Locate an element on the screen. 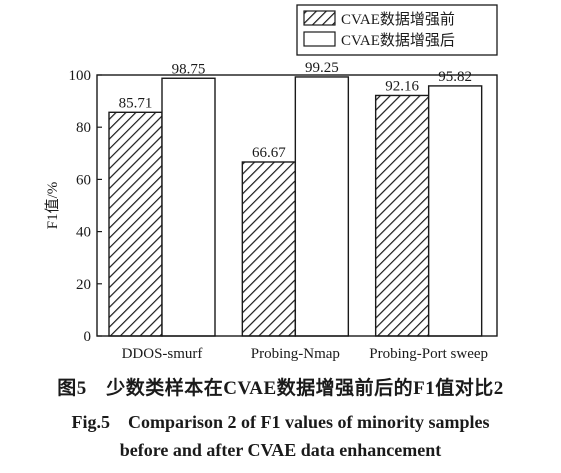  y-tick-label: 40 is located at coordinates (83, 233).